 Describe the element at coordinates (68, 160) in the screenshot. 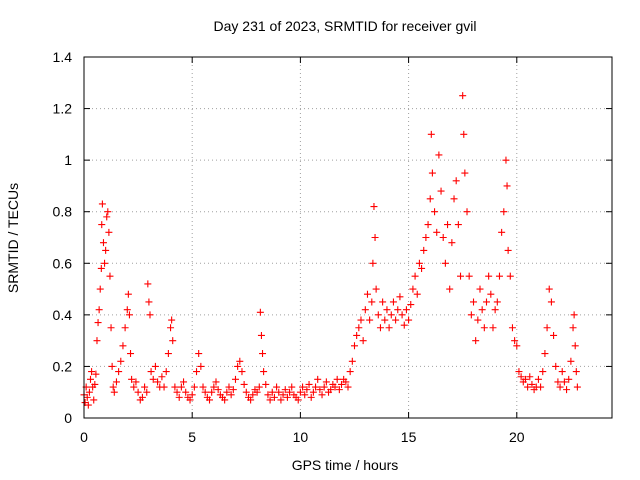

I see `y-tick-label: 1` at that location.